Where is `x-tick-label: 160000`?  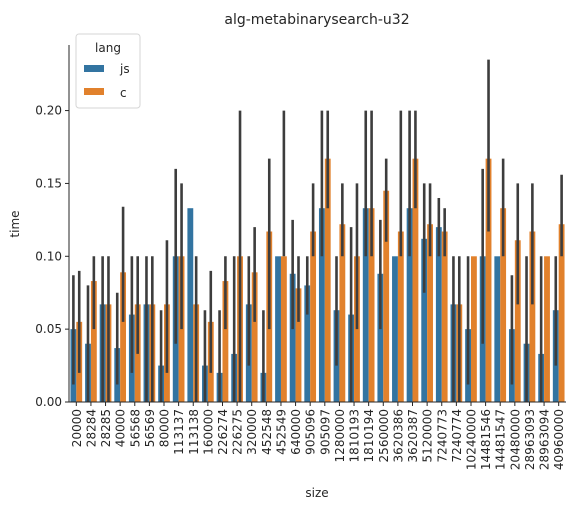
x-tick-label: 160000 is located at coordinates (208, 432).